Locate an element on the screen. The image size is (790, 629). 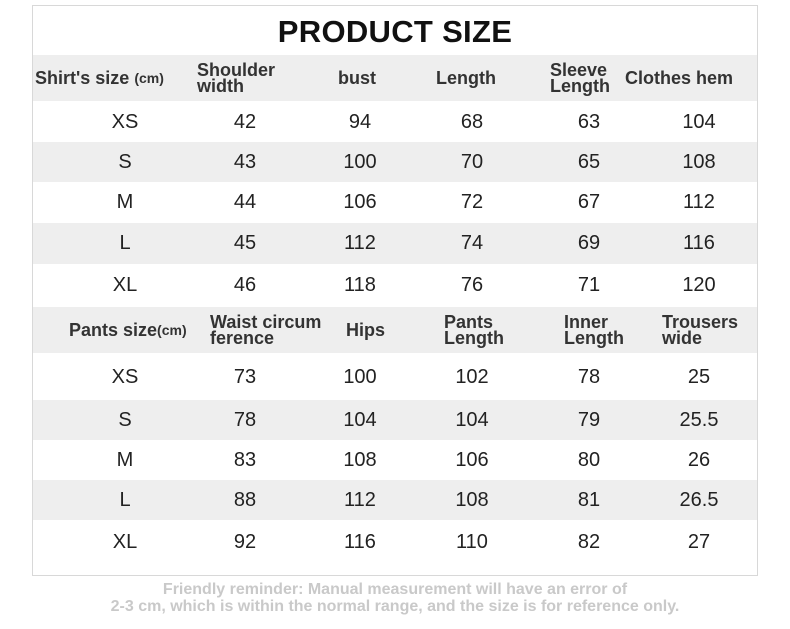
shirt-size-header: Shirt's size (cm) is located at coordinates (115, 78).